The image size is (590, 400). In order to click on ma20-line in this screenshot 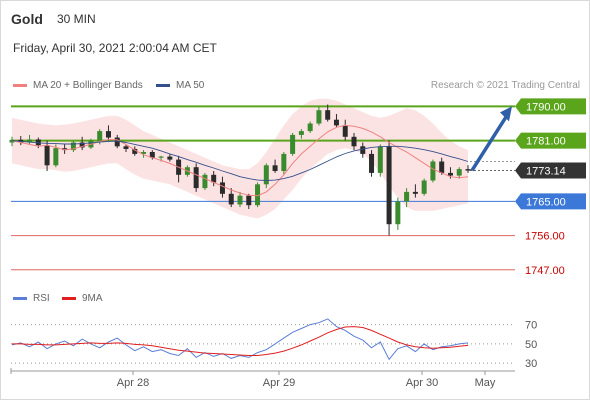, I will do `click(240, 160)`.